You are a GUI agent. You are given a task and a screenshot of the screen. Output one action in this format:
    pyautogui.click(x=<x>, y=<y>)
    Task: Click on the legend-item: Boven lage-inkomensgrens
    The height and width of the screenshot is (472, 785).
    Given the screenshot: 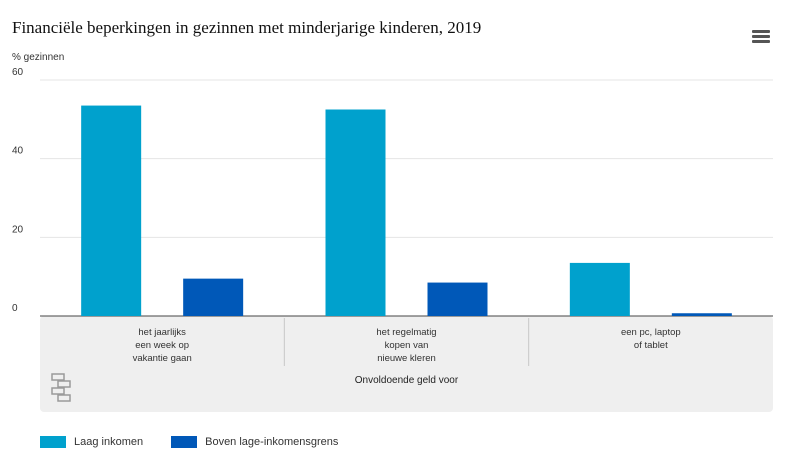 What is the action you would take?
    pyautogui.click(x=254, y=442)
    